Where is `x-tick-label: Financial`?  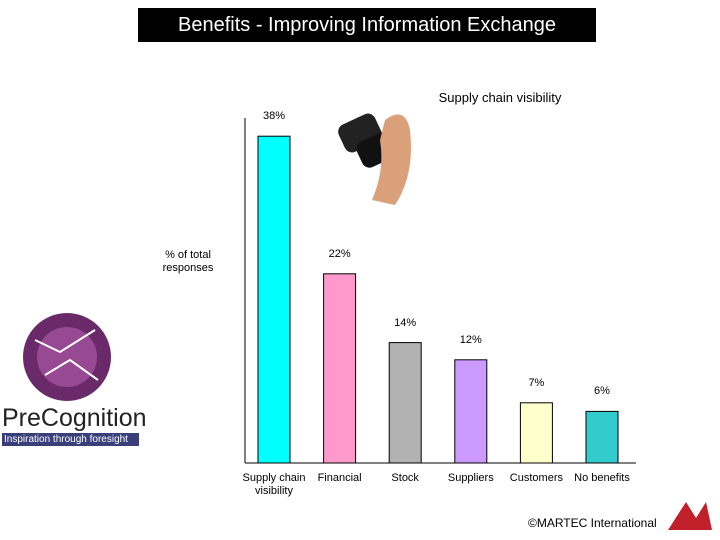 x-tick-label: Financial is located at coordinates (339, 478).